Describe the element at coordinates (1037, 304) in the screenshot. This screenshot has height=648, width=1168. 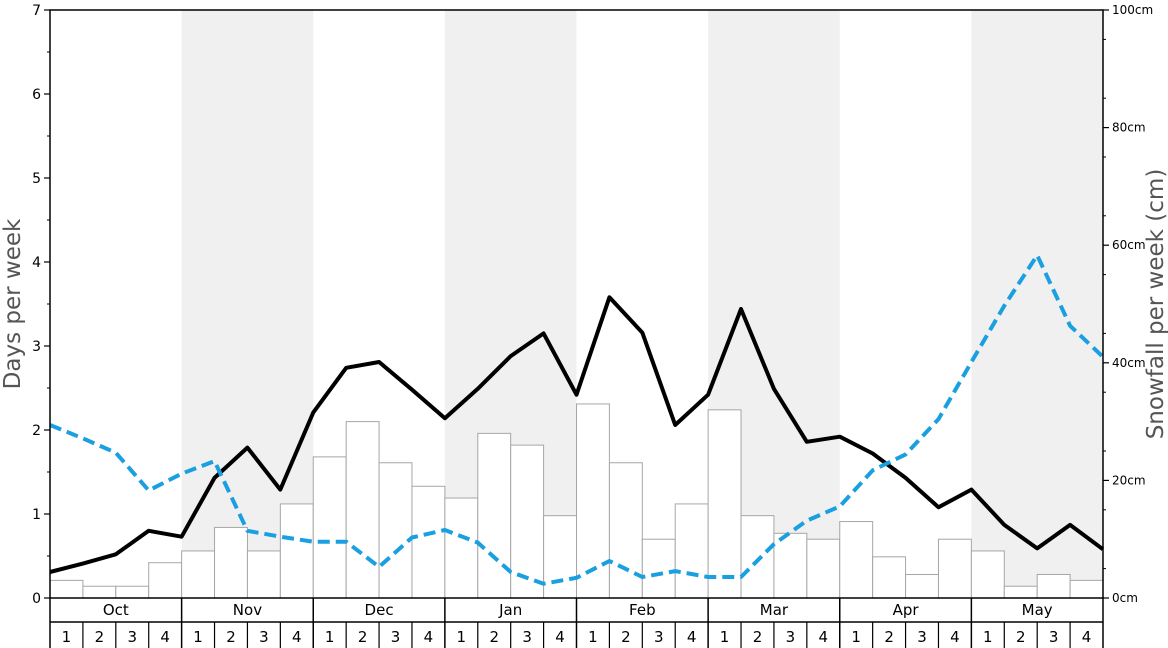
I see `month-shade-may` at that location.